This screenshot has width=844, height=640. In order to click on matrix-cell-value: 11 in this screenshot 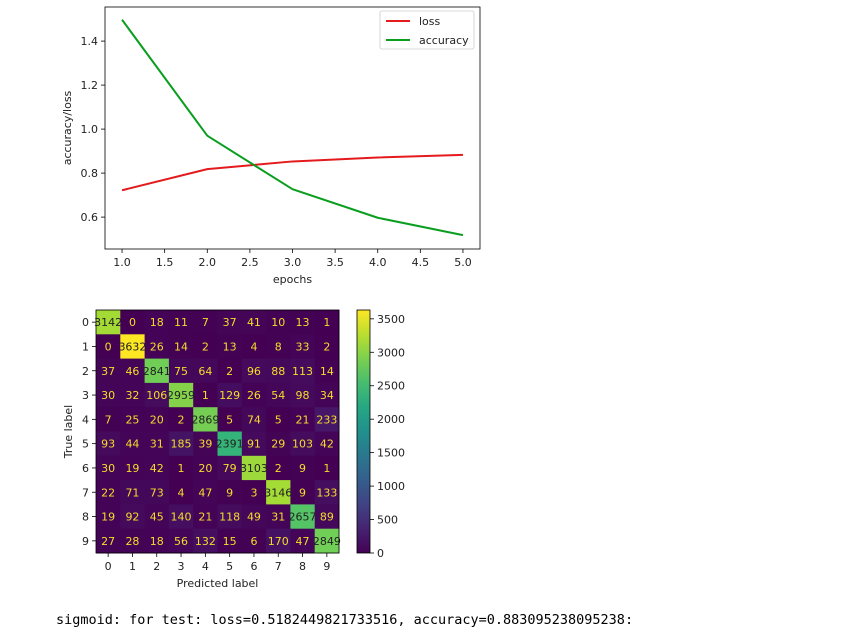, I will do `click(181, 322)`.